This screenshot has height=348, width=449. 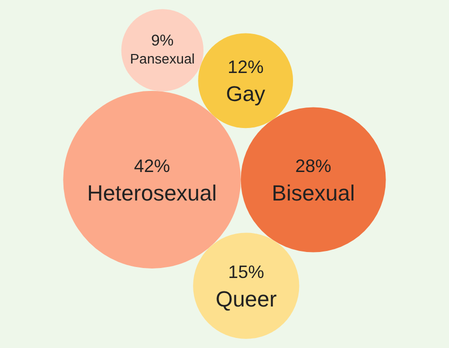 What do you see at coordinates (246, 299) in the screenshot?
I see `category-label: Queer` at bounding box center [246, 299].